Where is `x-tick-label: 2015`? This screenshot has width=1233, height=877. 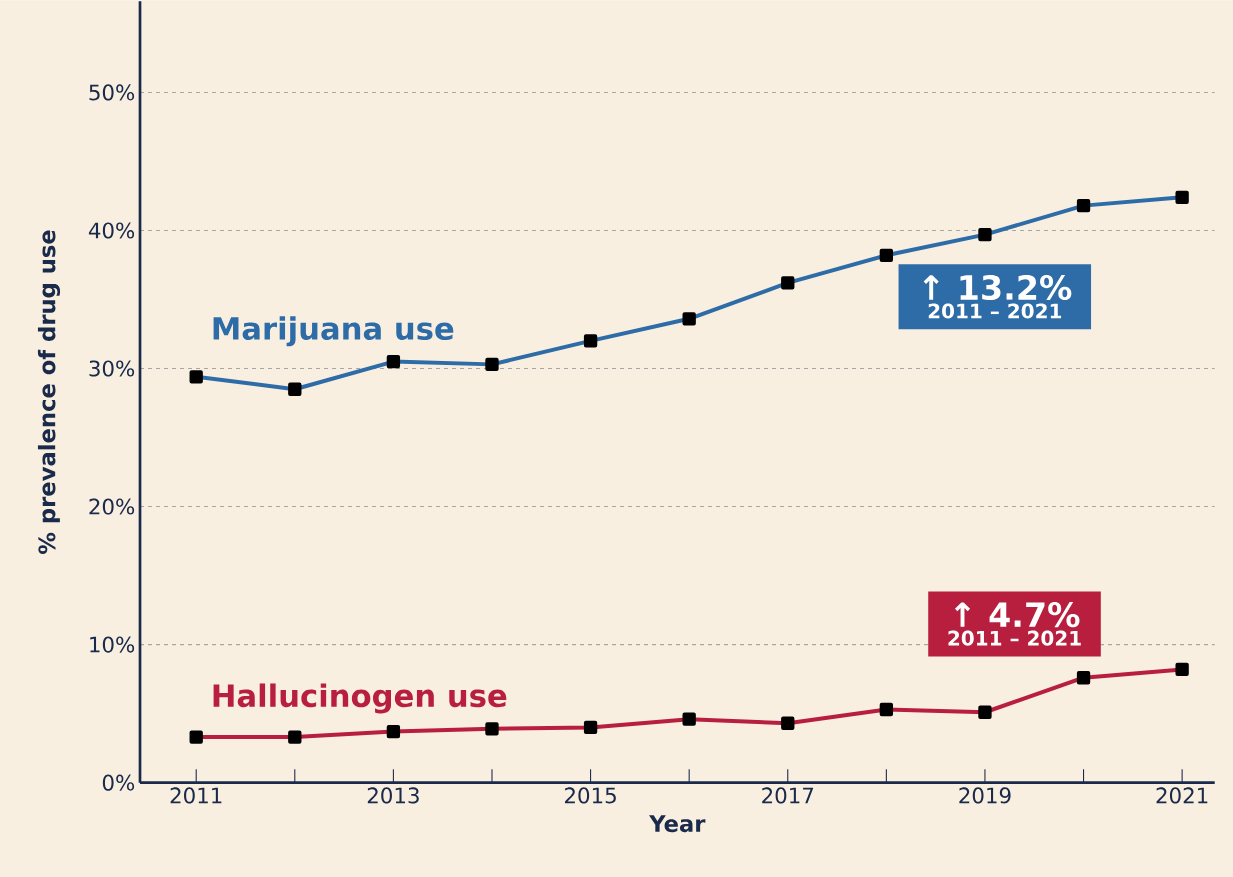
x-tick-label: 2015 is located at coordinates (590, 795).